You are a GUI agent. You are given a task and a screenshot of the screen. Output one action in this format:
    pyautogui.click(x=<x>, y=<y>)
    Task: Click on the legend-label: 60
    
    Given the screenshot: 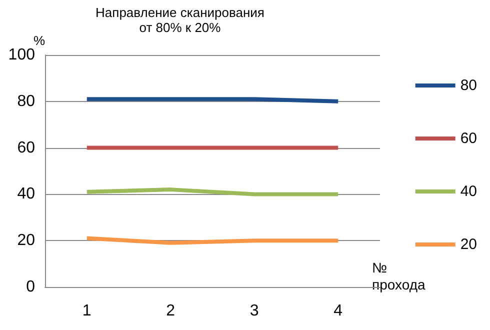 What is the action you would take?
    pyautogui.click(x=469, y=138)
    